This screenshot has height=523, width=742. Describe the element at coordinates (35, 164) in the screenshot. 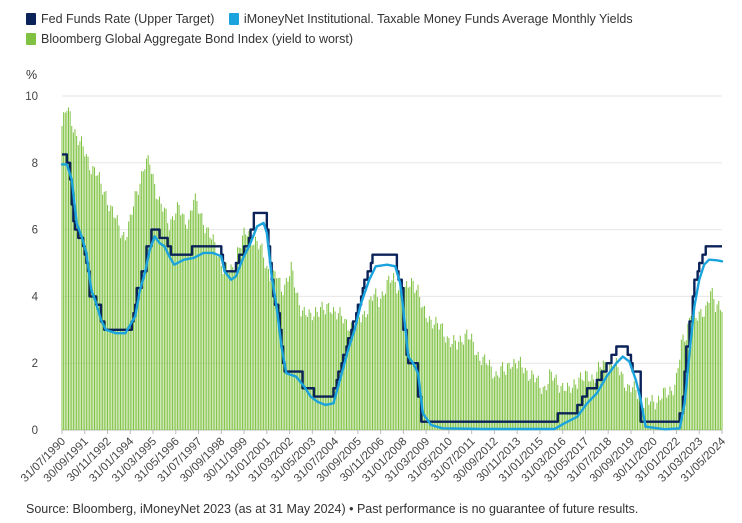

I see `y-tick-label: 8` at that location.